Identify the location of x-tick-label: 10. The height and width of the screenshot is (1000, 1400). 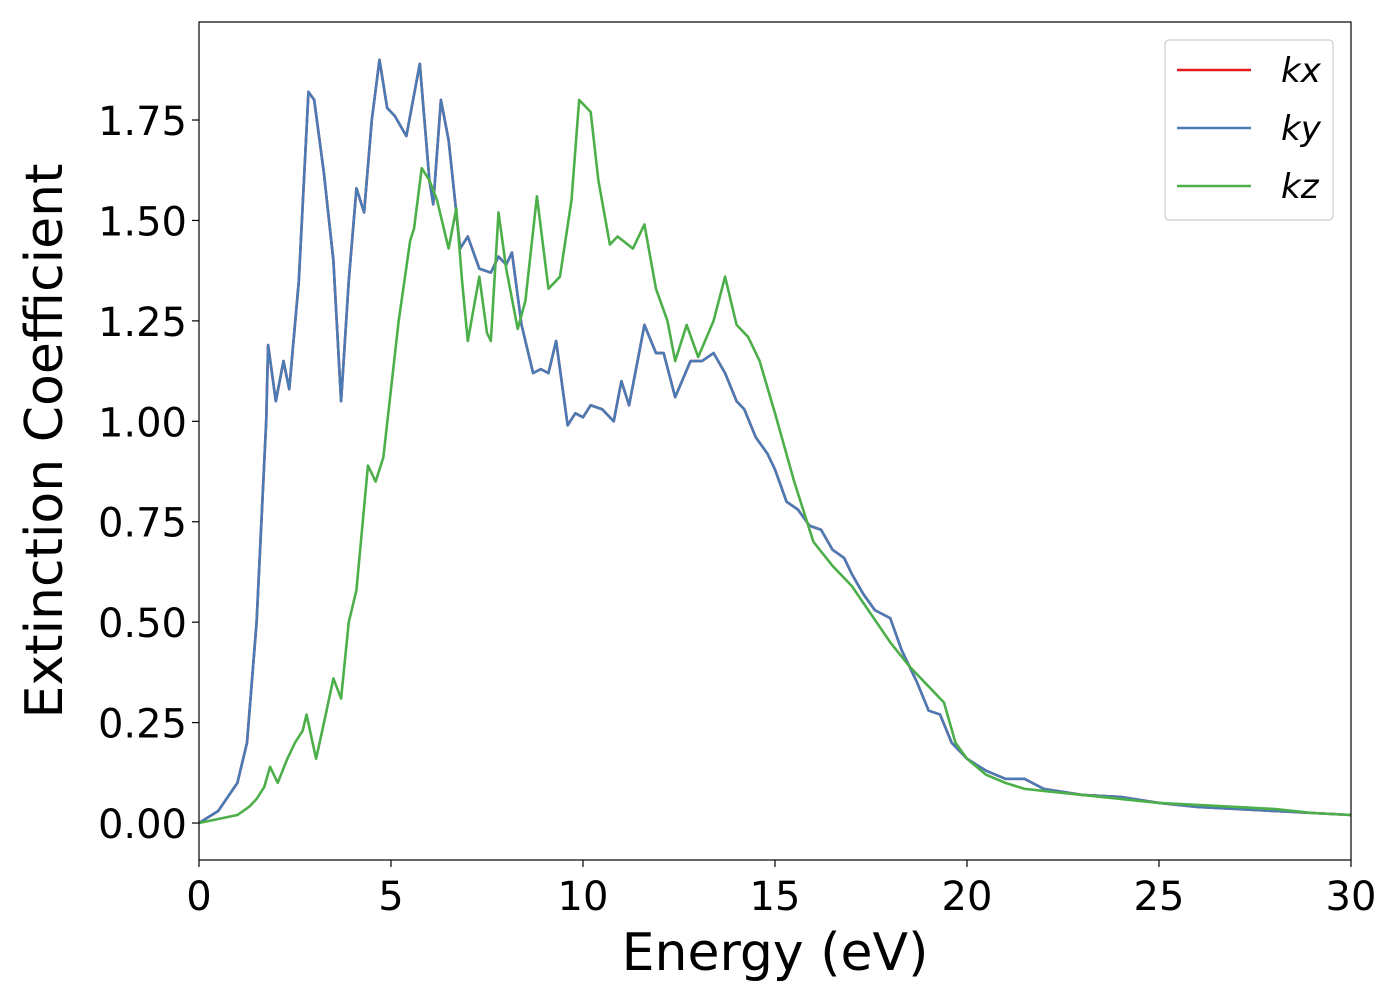
(583, 897).